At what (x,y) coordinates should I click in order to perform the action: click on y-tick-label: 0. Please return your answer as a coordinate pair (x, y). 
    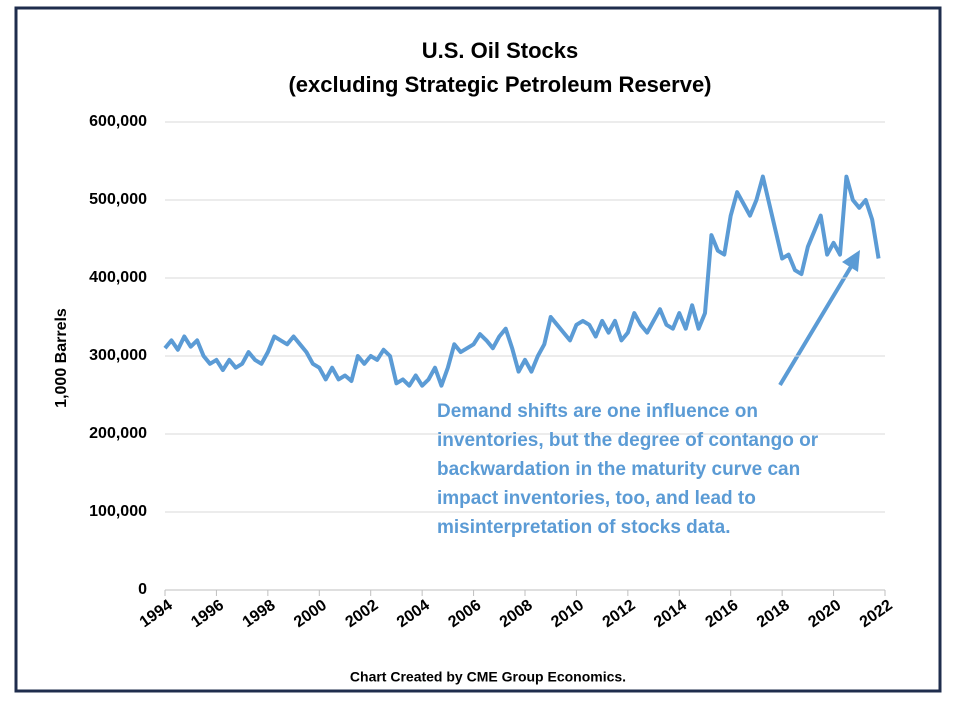
    Looking at the image, I should click on (142, 589).